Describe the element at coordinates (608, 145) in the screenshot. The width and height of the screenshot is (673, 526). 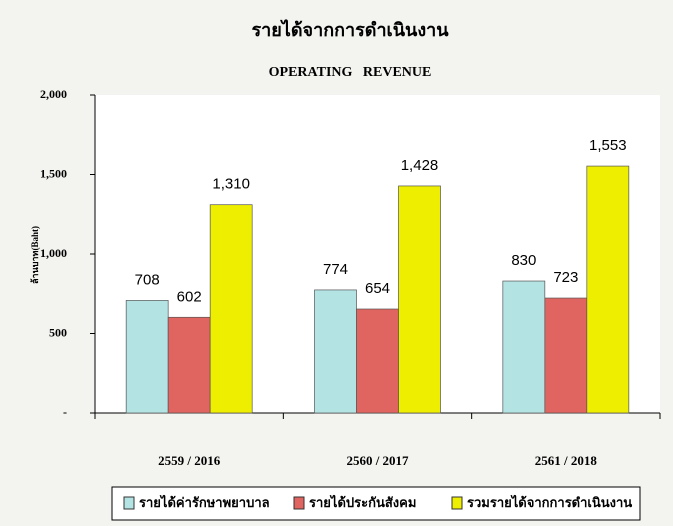
I see `value-label: 1,553` at that location.